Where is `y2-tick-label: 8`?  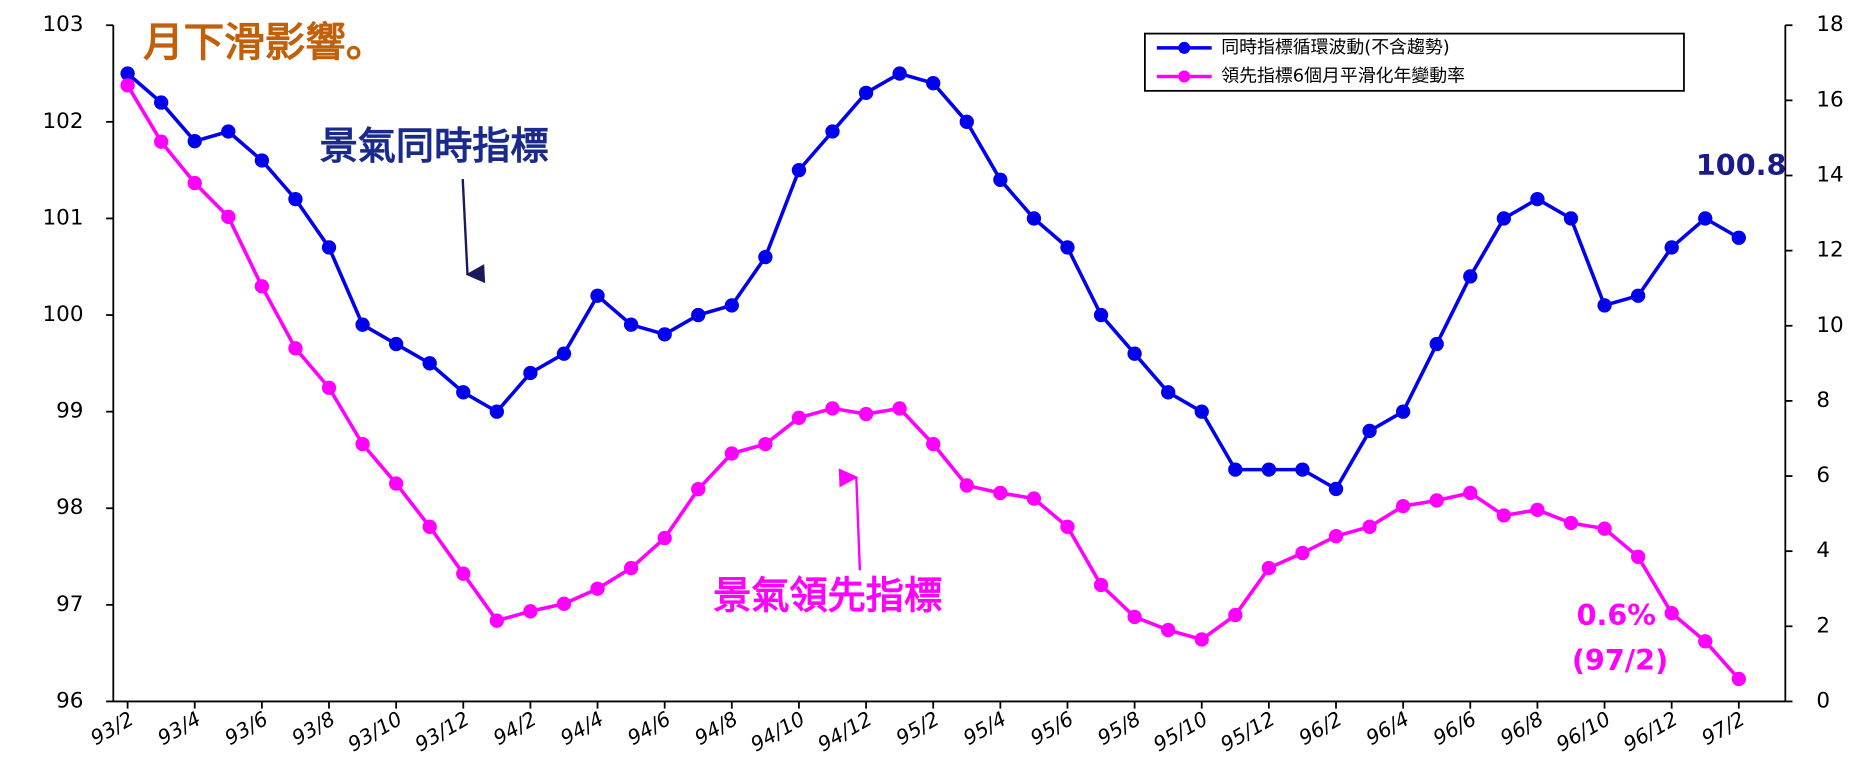 y2-tick-label: 8 is located at coordinates (1823, 400).